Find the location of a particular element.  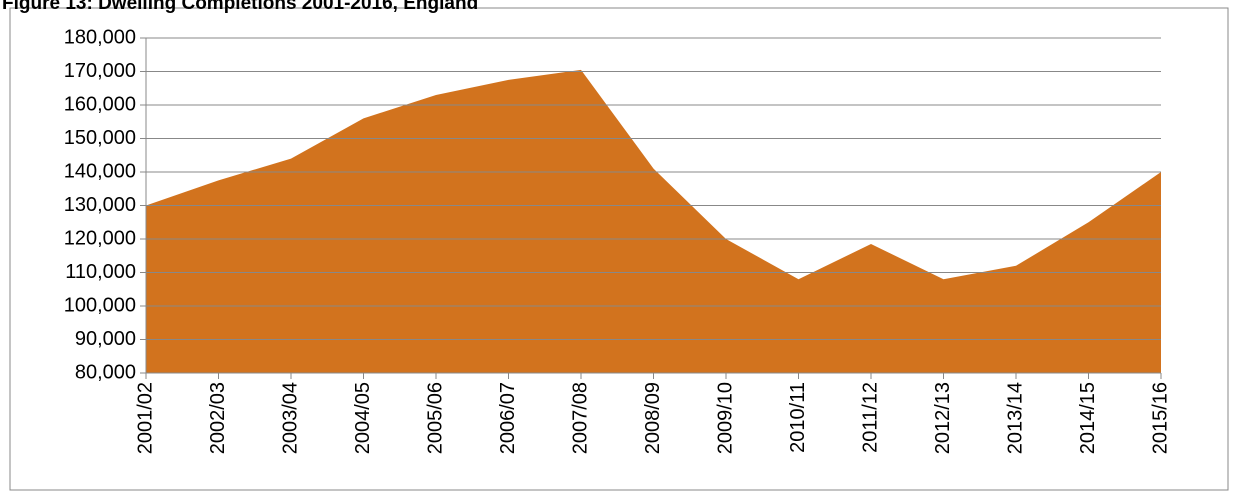

y-tick-label: 130,000 is located at coordinates (100, 205).